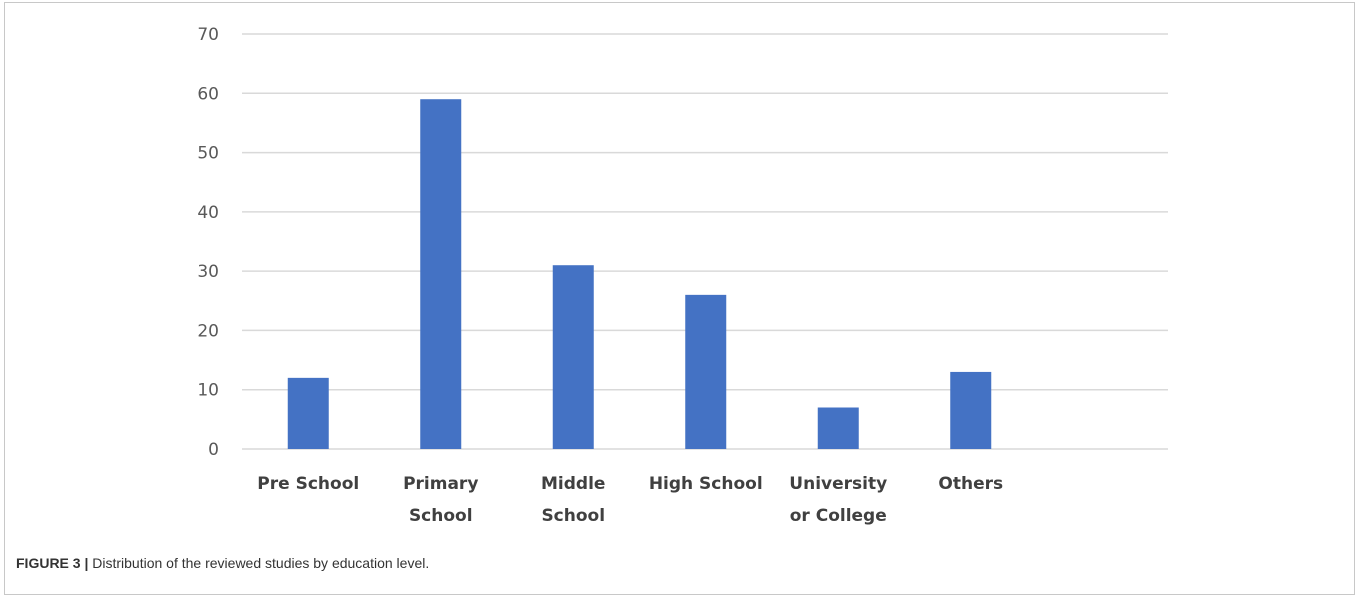  I want to click on y-tick-label: 10, so click(208, 391).